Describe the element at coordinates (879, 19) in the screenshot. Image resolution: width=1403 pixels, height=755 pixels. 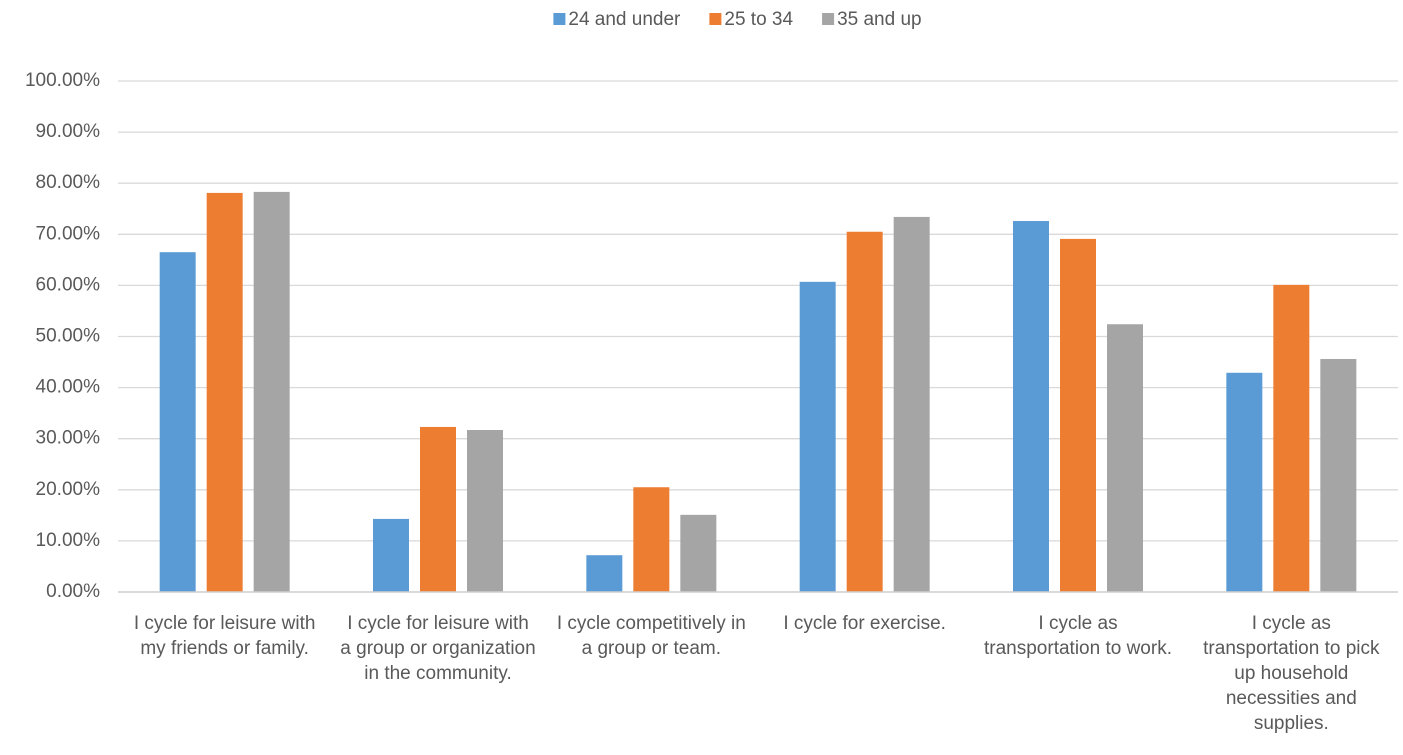
I see `legend-label: 35 and up` at that location.